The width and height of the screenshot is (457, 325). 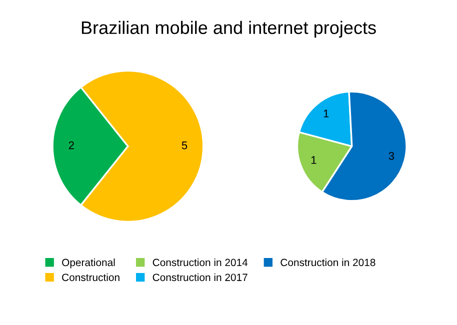 I want to click on data-label: 3, so click(x=391, y=156).